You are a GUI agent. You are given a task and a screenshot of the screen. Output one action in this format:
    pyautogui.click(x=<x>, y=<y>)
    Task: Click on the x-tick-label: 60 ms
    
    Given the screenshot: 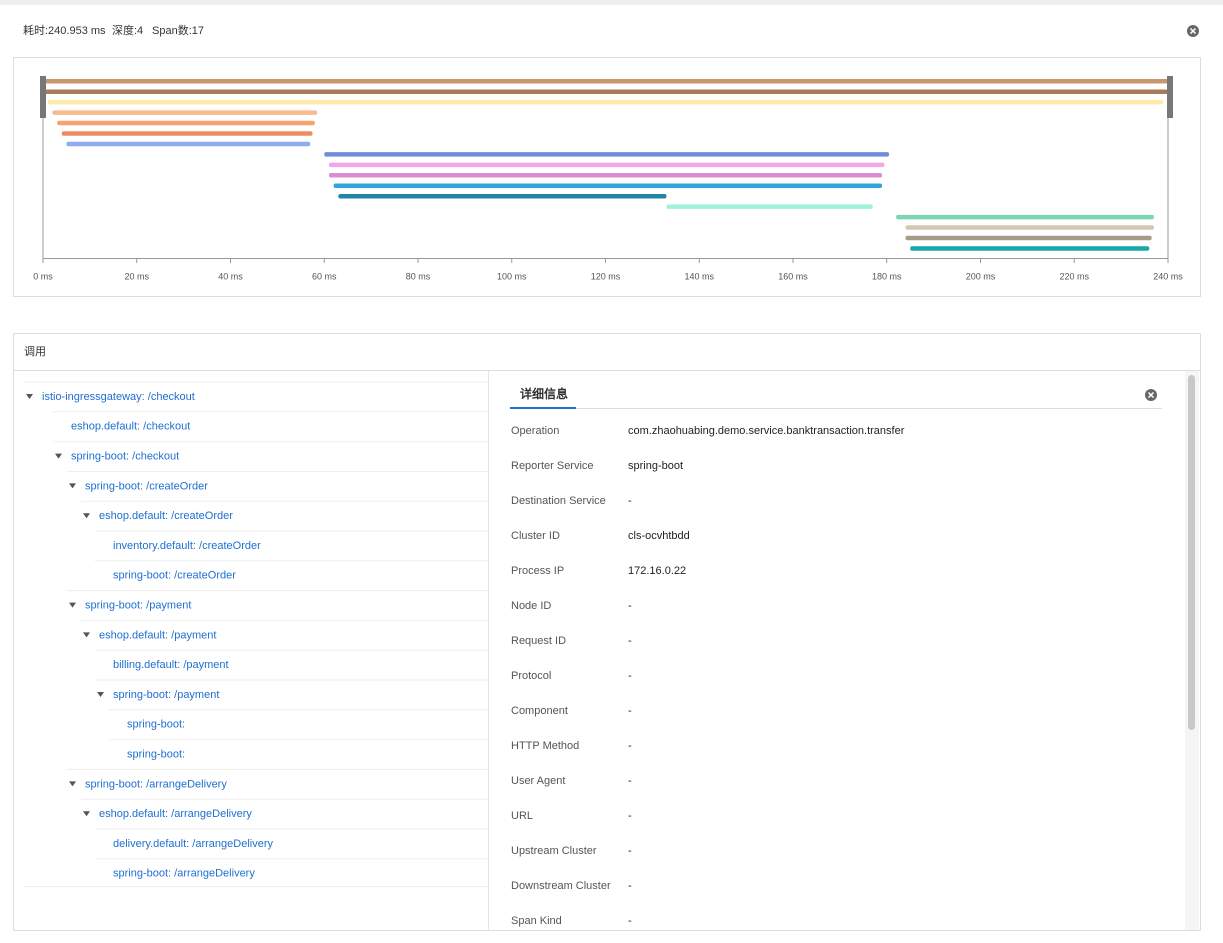 What is the action you would take?
    pyautogui.click(x=324, y=276)
    